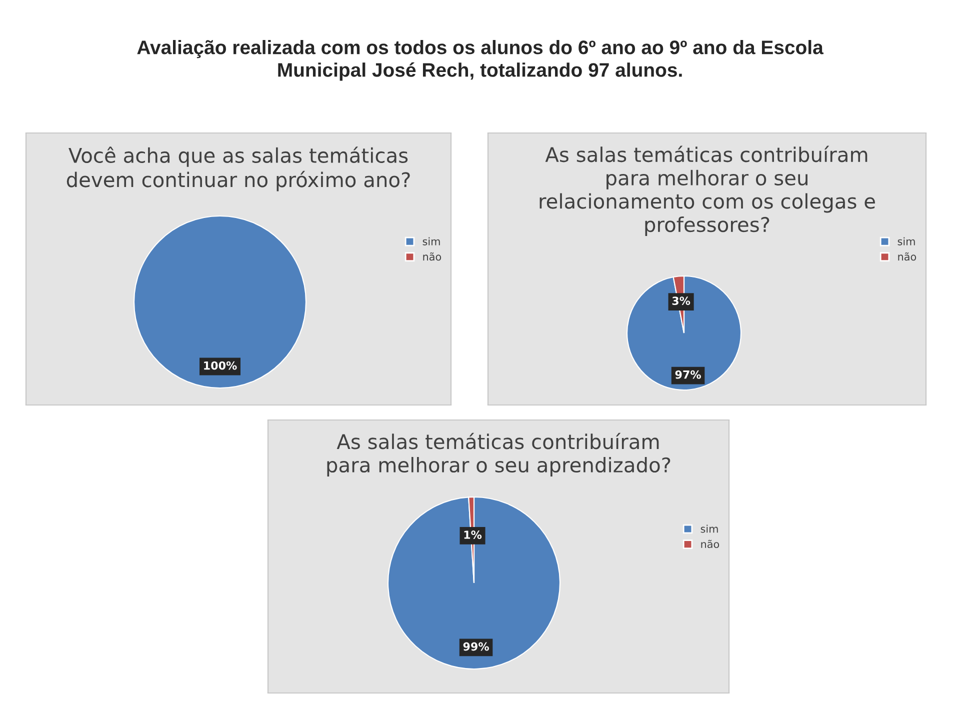  Describe the element at coordinates (480, 60) in the screenshot. I see `text: Avaliação realizada com os todos os alunos do 6º ano ao 9º ano da Escola Municipal José Rech, totalizando 97 alunos.` at that location.